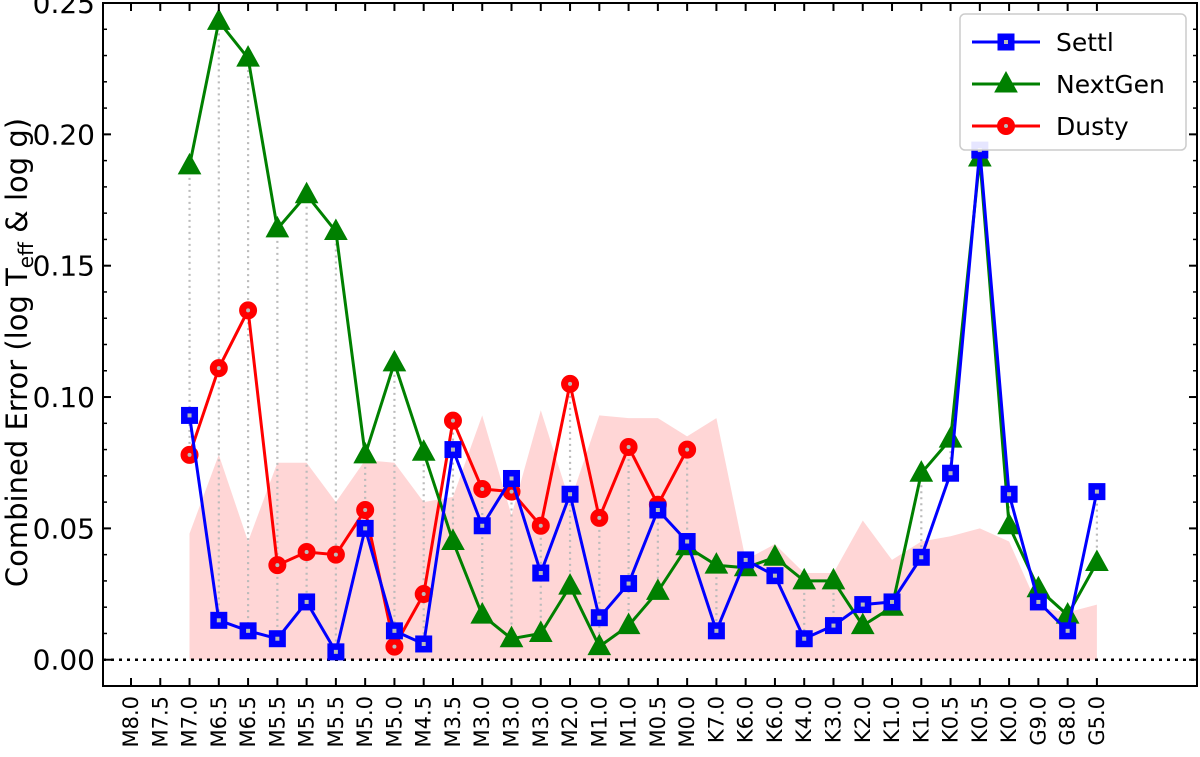 The width and height of the screenshot is (1200, 757). I want to click on x-tick-label: K2.0, so click(863, 719).